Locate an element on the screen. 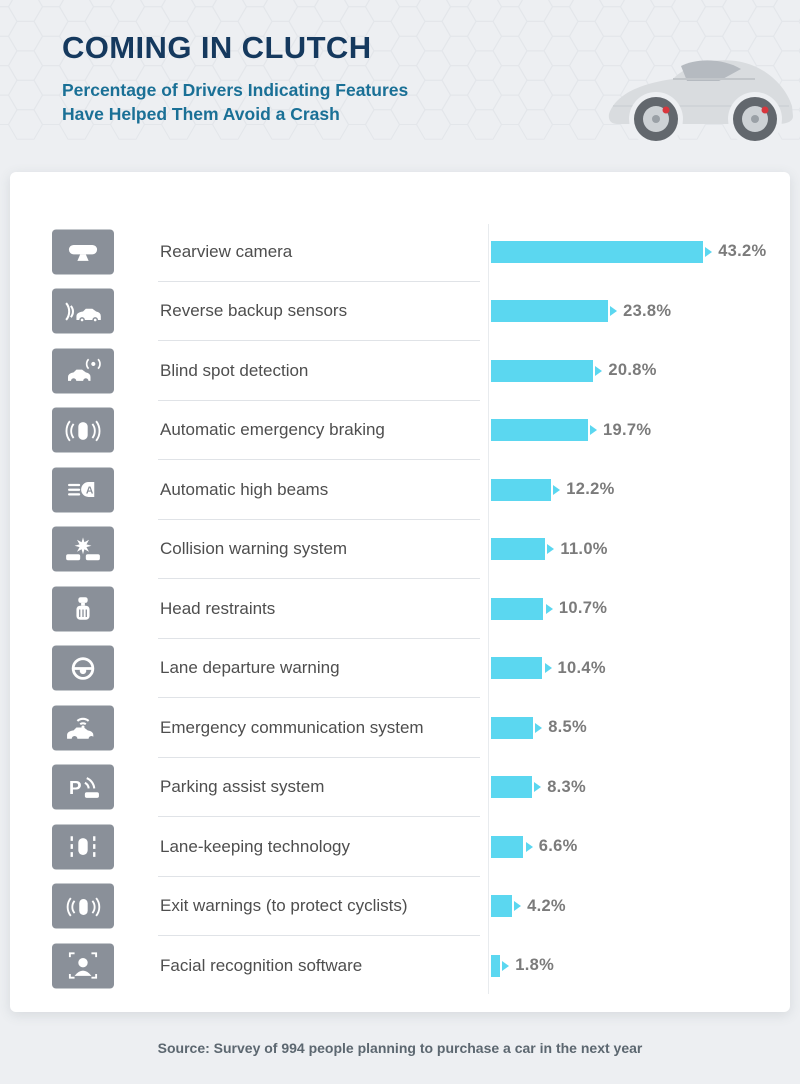  value-label: 8.3% is located at coordinates (566, 786).